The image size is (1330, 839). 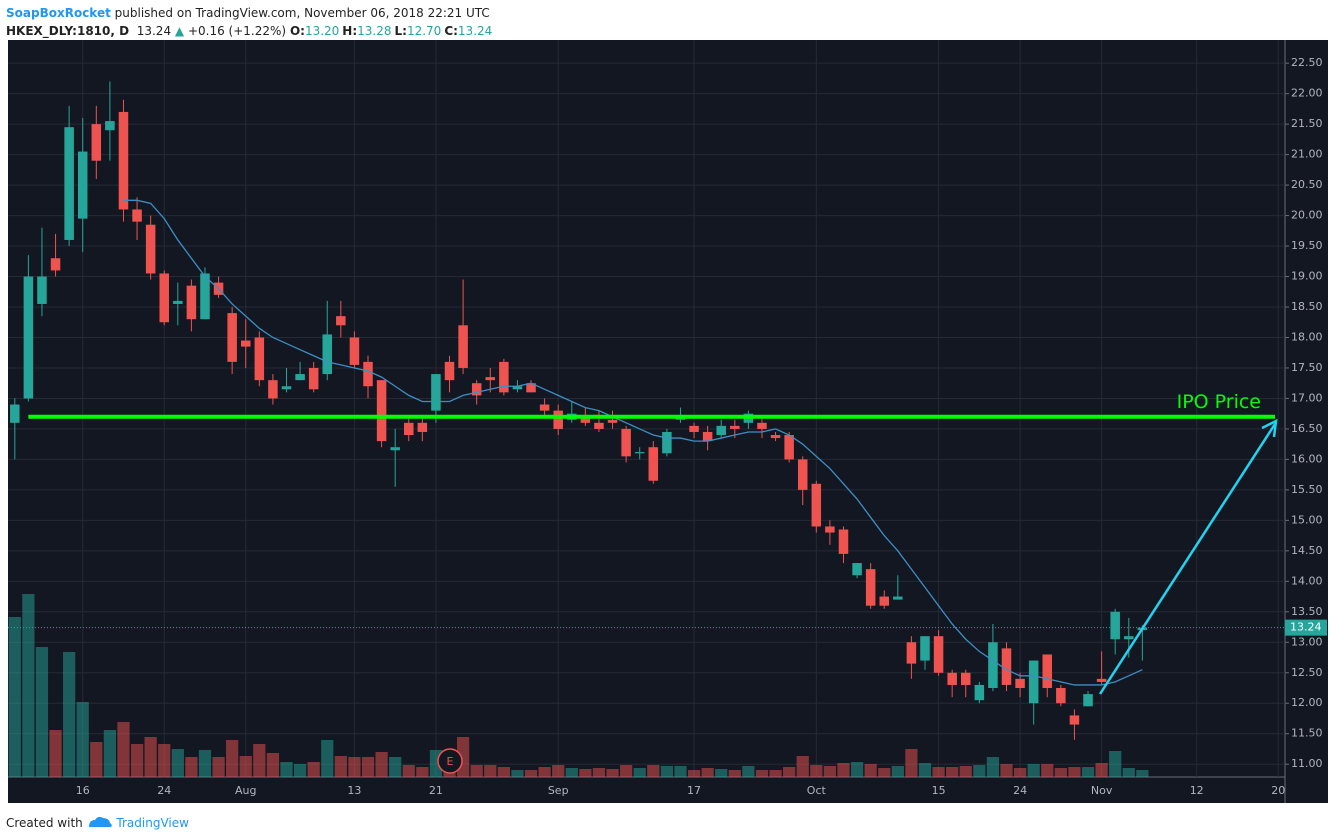 I want to click on event-label: E, so click(x=450, y=761).